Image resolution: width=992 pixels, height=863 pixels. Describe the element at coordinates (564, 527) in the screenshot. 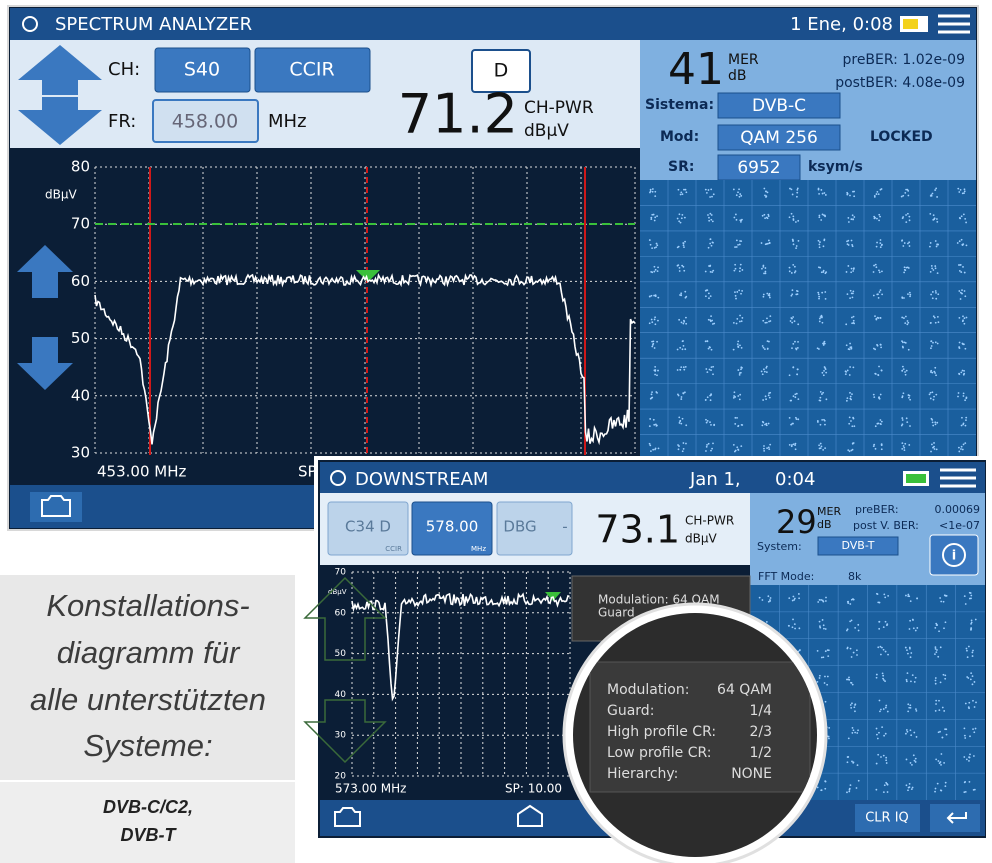

I see `mode-value: -` at that location.